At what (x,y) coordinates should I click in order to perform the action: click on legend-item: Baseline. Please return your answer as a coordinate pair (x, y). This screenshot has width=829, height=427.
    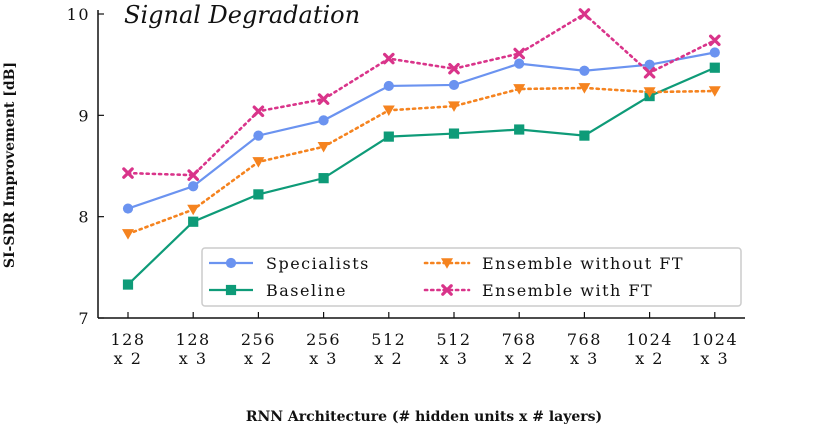
    Looking at the image, I should click on (278, 290).